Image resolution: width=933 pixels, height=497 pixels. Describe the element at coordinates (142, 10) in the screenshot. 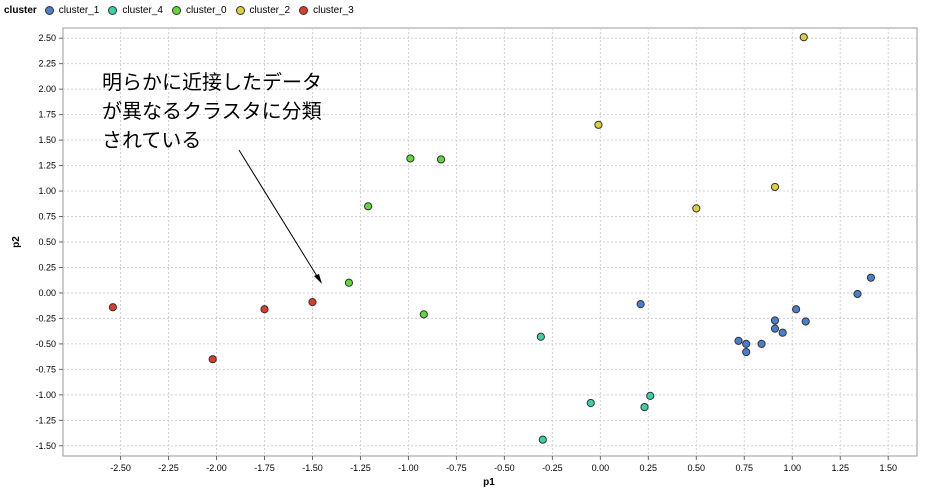

I see `legend-label: cluster_4` at that location.